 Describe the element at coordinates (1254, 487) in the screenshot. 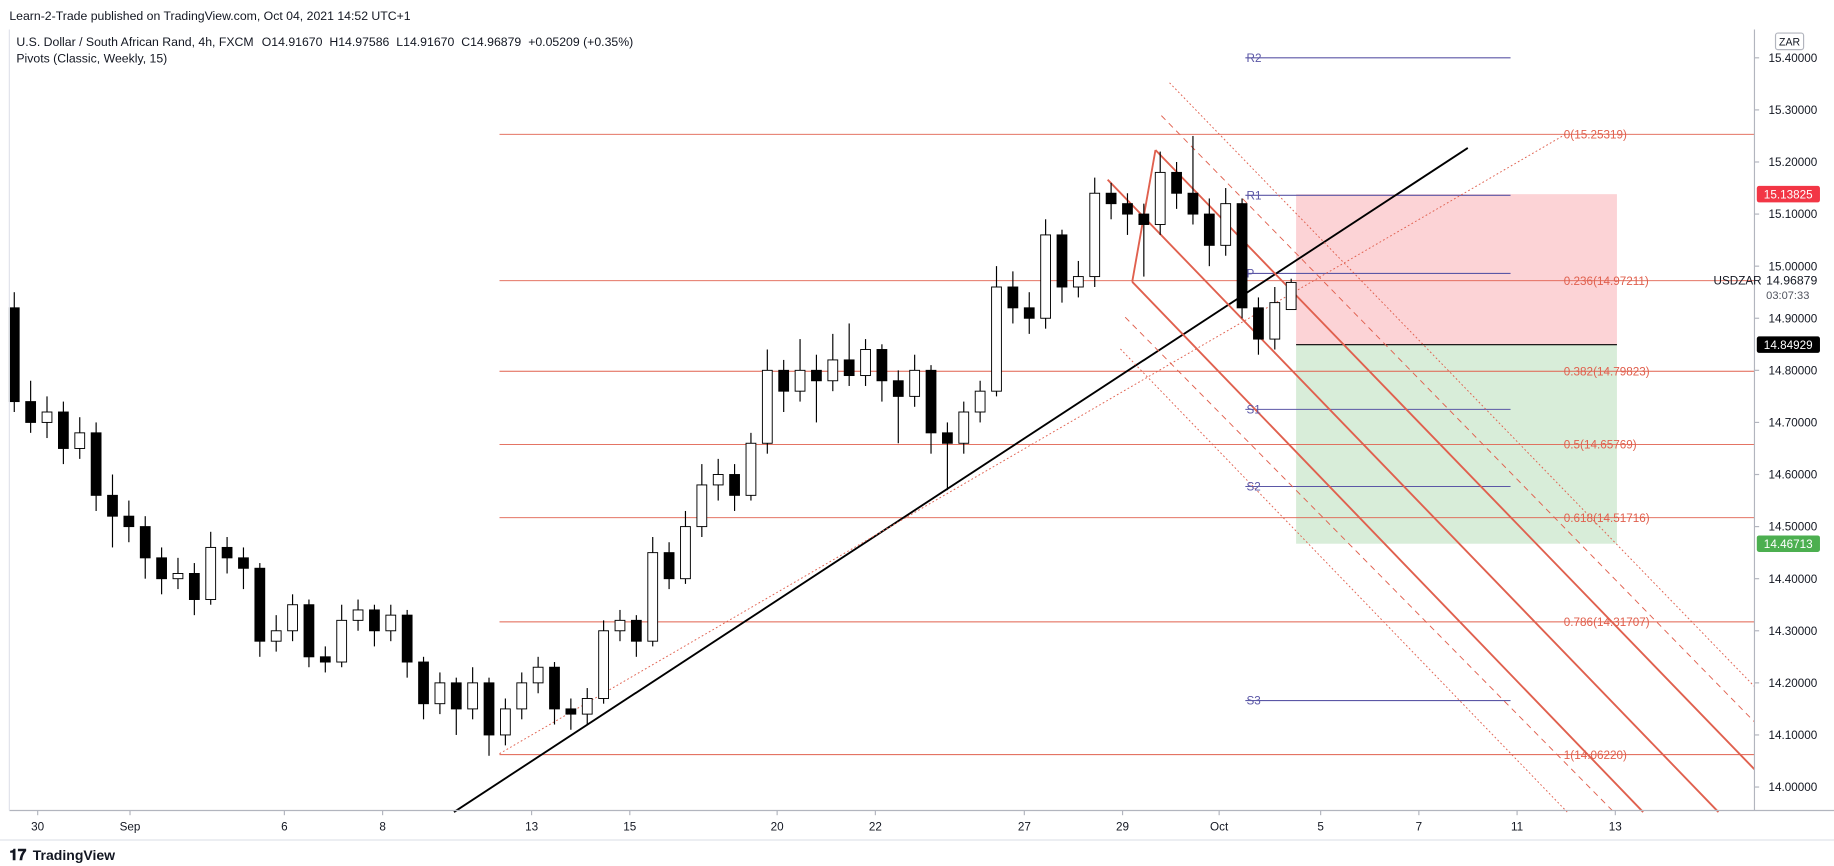

I see `pivot-label: S2` at that location.